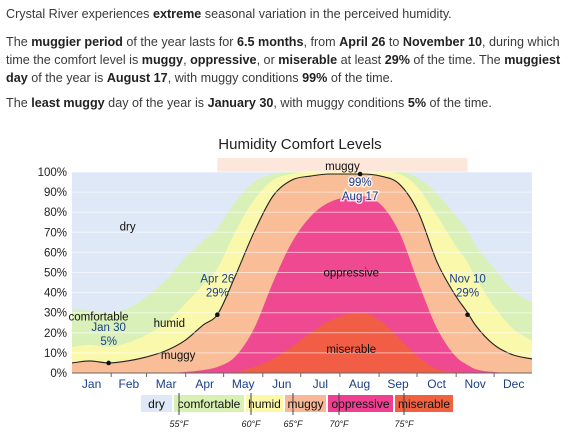 This screenshot has height=435, width=575. I want to click on month-label: Jan, so click(91, 384).